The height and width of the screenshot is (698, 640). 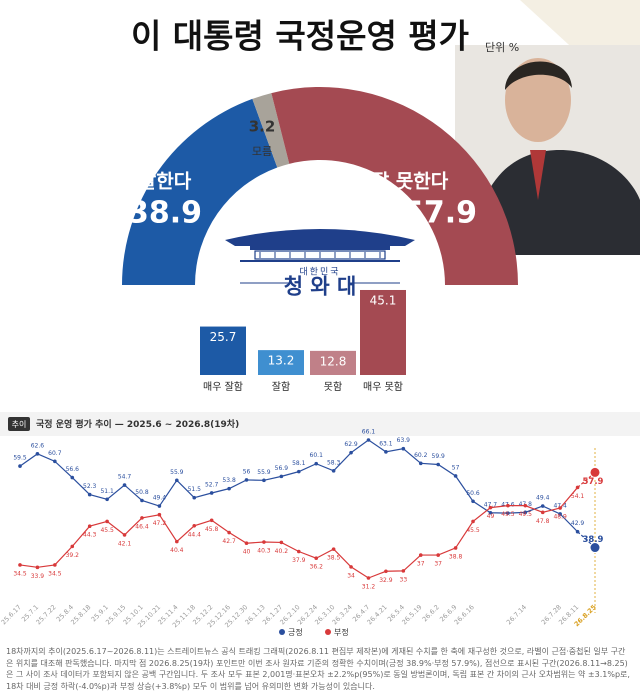 What do you see at coordinates (593, 540) in the screenshot?
I see `point-label: 38.9` at bounding box center [593, 540].